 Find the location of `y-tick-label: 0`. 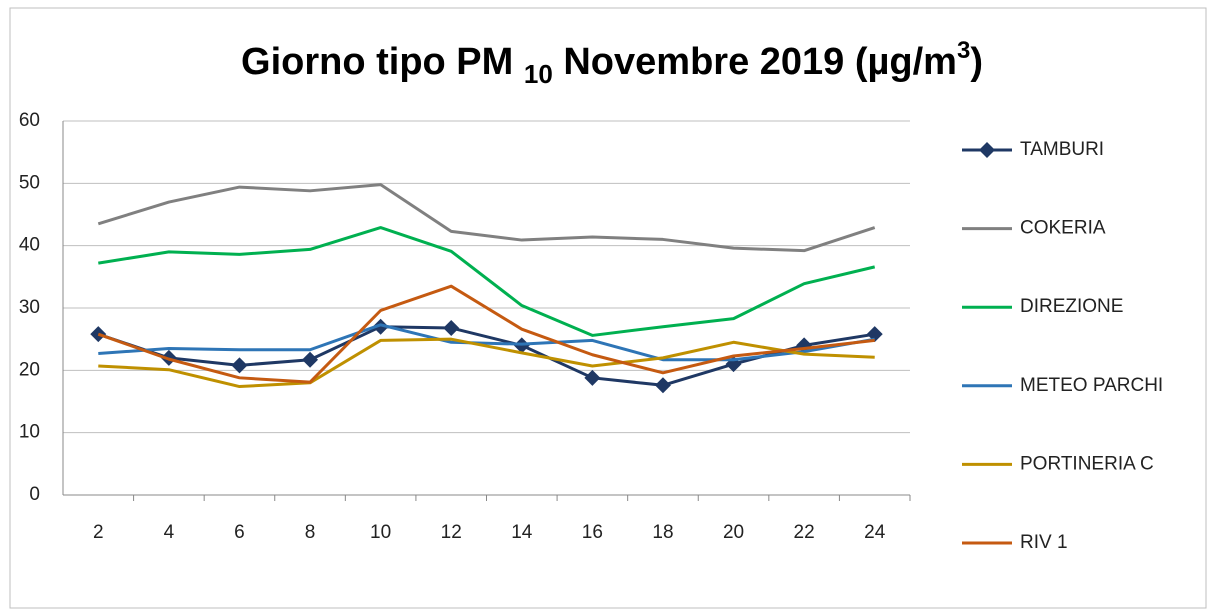

y-tick-label: 0 is located at coordinates (34, 494).